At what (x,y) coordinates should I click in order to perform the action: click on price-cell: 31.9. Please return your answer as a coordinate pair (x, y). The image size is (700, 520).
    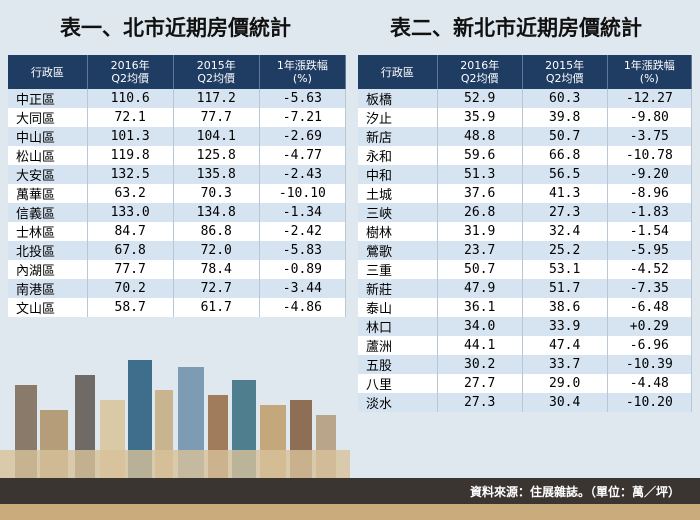
    Looking at the image, I should click on (480, 231).